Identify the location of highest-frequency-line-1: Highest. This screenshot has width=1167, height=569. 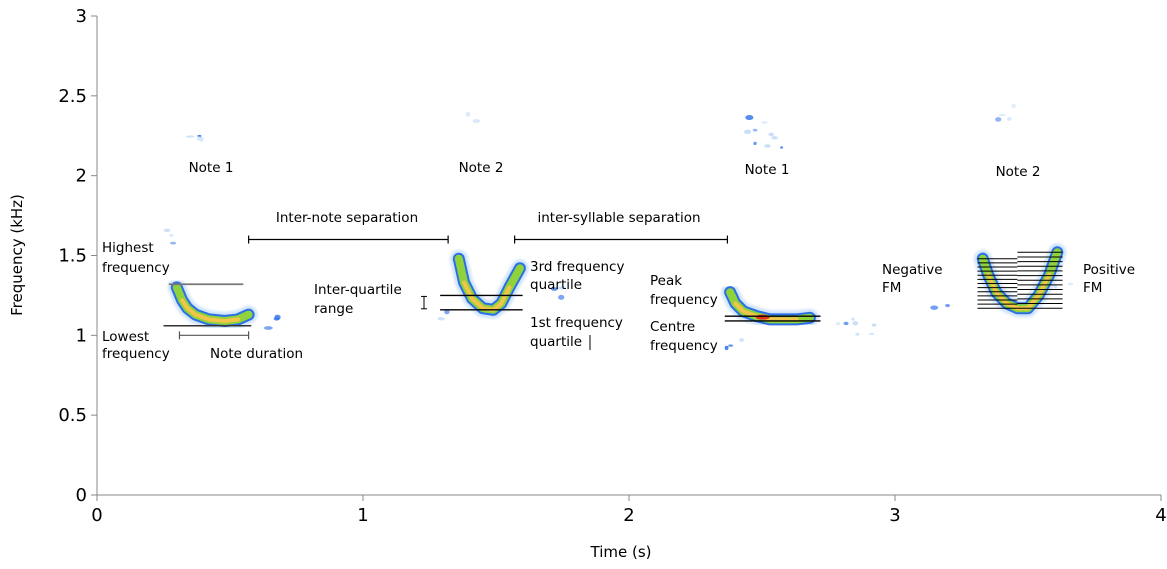
(128, 248).